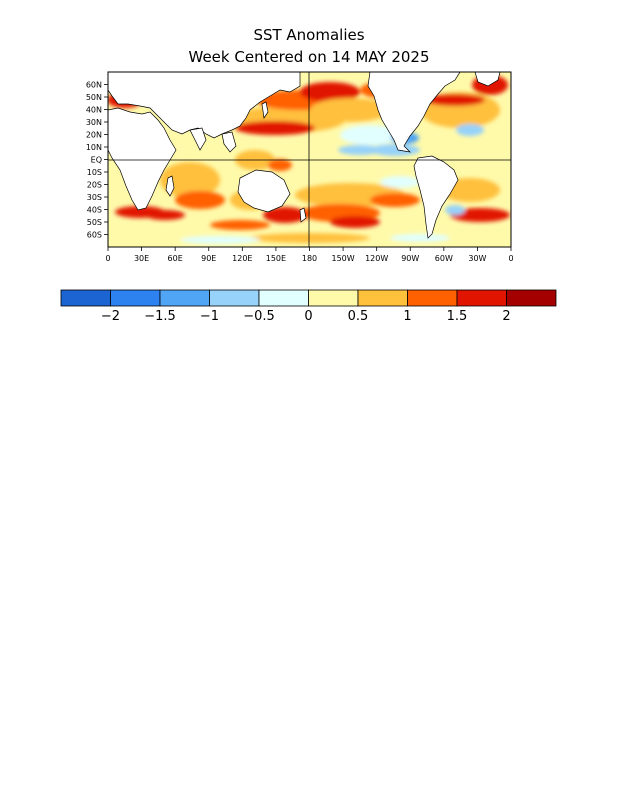 This screenshot has width=618, height=800. What do you see at coordinates (94, 222) in the screenshot?
I see `lat-label: 50S` at bounding box center [94, 222].